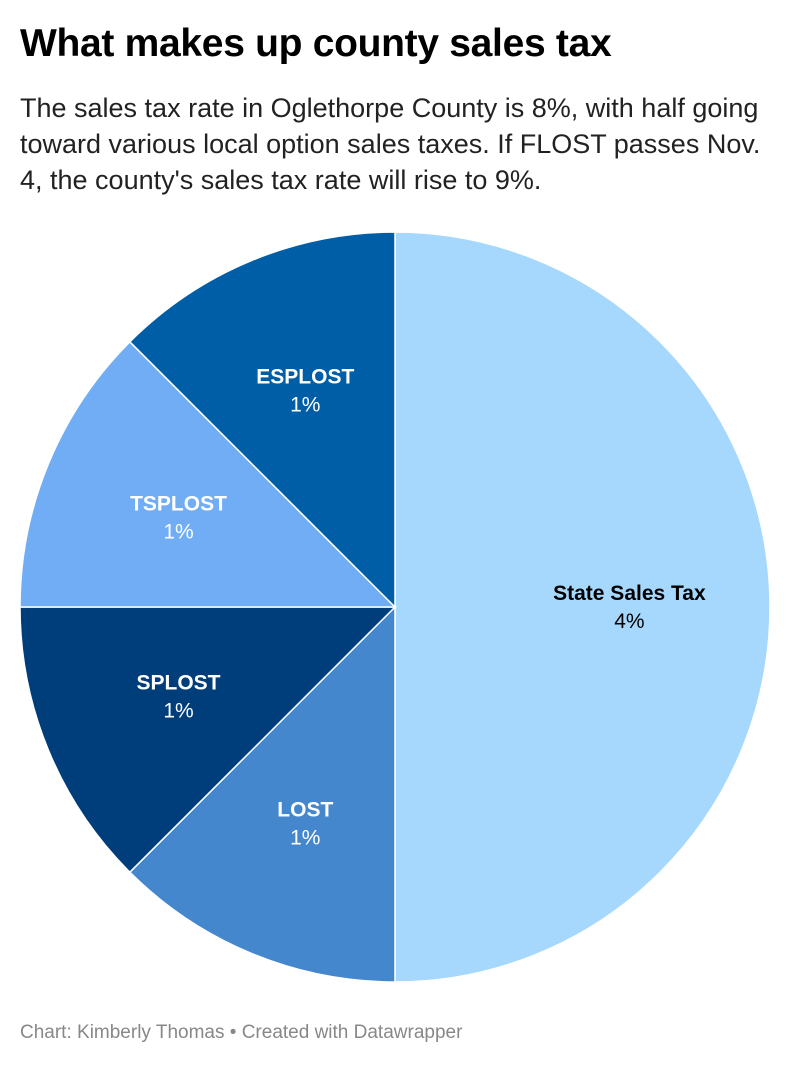 This screenshot has height=1068, width=790. What do you see at coordinates (629, 621) in the screenshot?
I see `slice-value-state-sales-tax: 4%` at bounding box center [629, 621].